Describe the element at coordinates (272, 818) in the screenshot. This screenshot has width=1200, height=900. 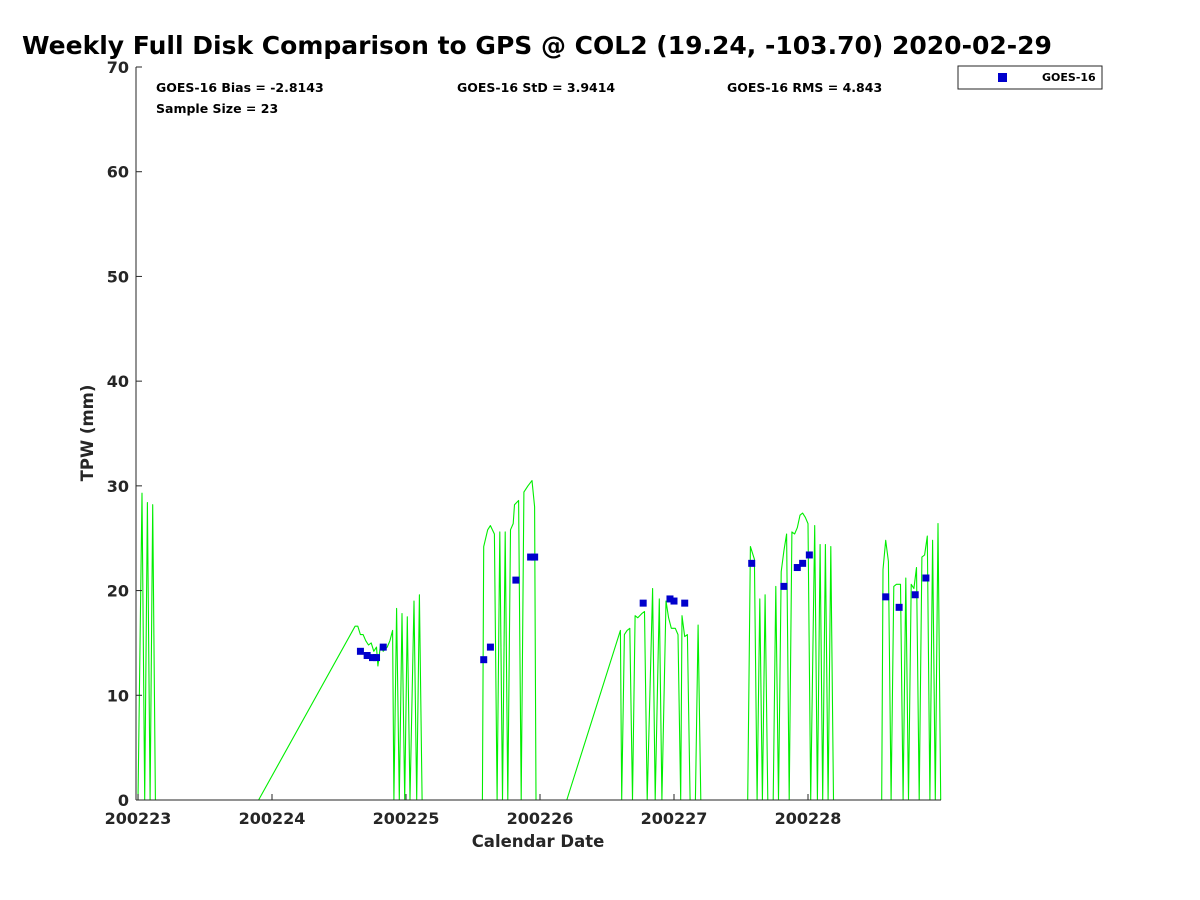
I see `x-tick-label: 200224` at that location.